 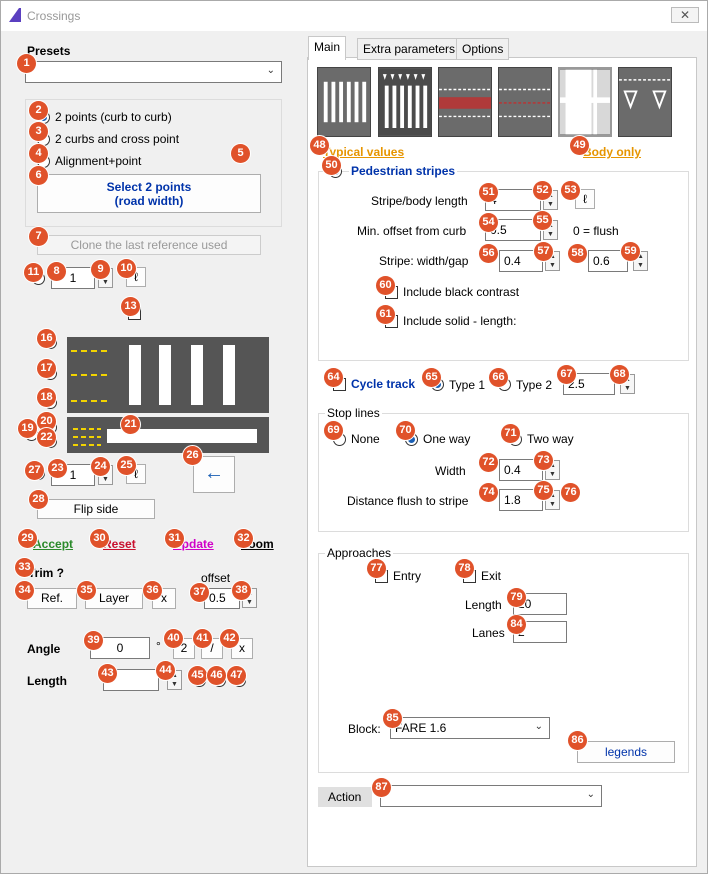 I want to click on marker-66: 66, so click(x=498, y=377).